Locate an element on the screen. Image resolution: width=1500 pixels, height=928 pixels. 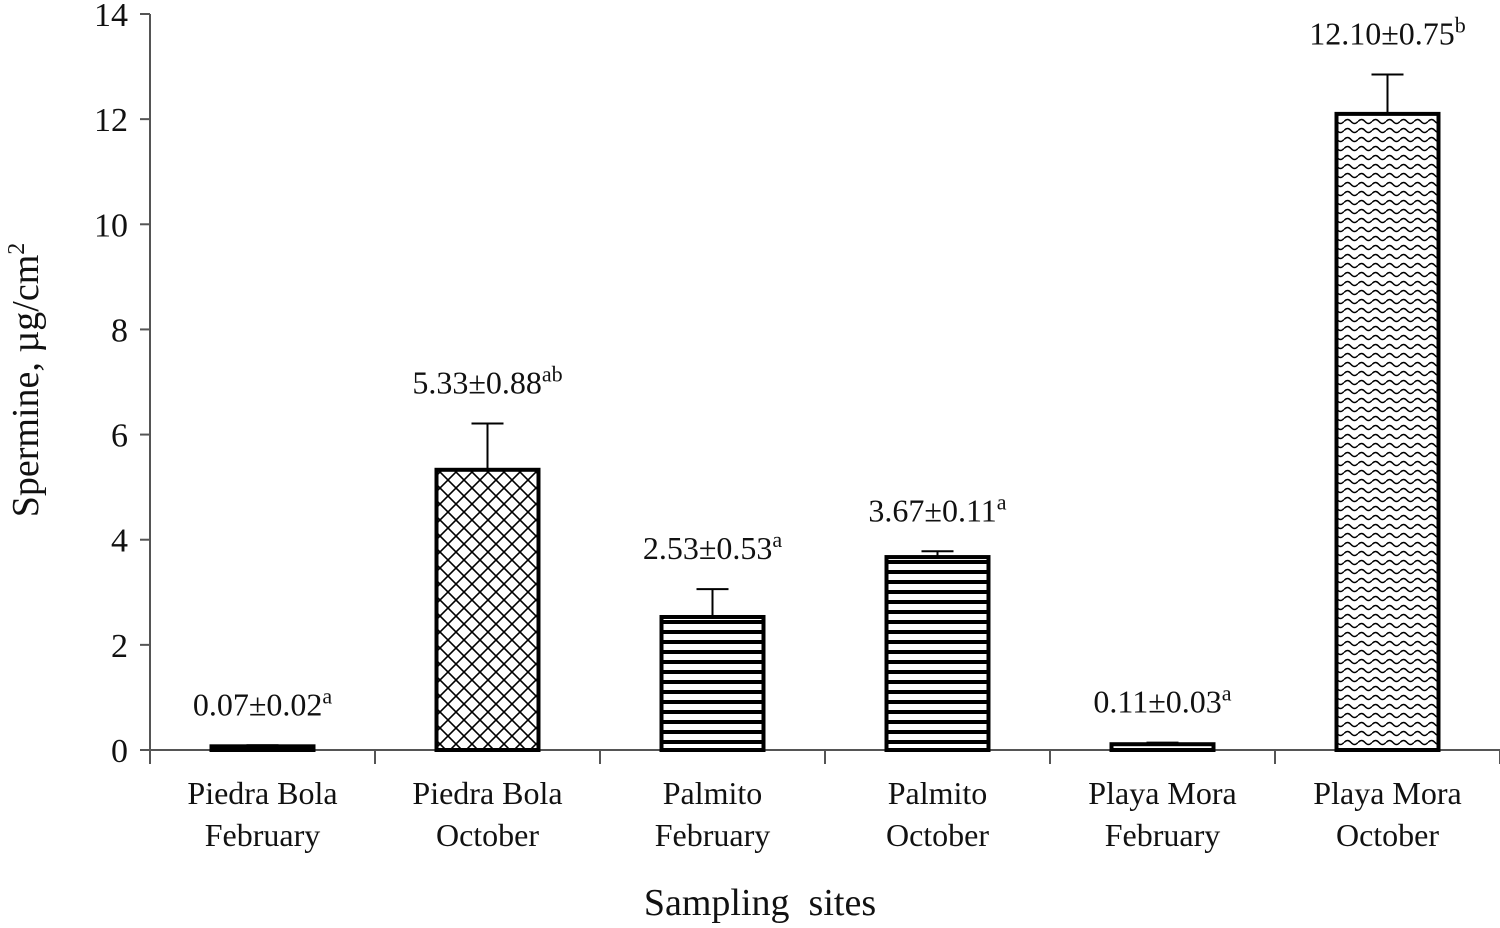
x-axis-title: Sampling sites is located at coordinates (760, 903).